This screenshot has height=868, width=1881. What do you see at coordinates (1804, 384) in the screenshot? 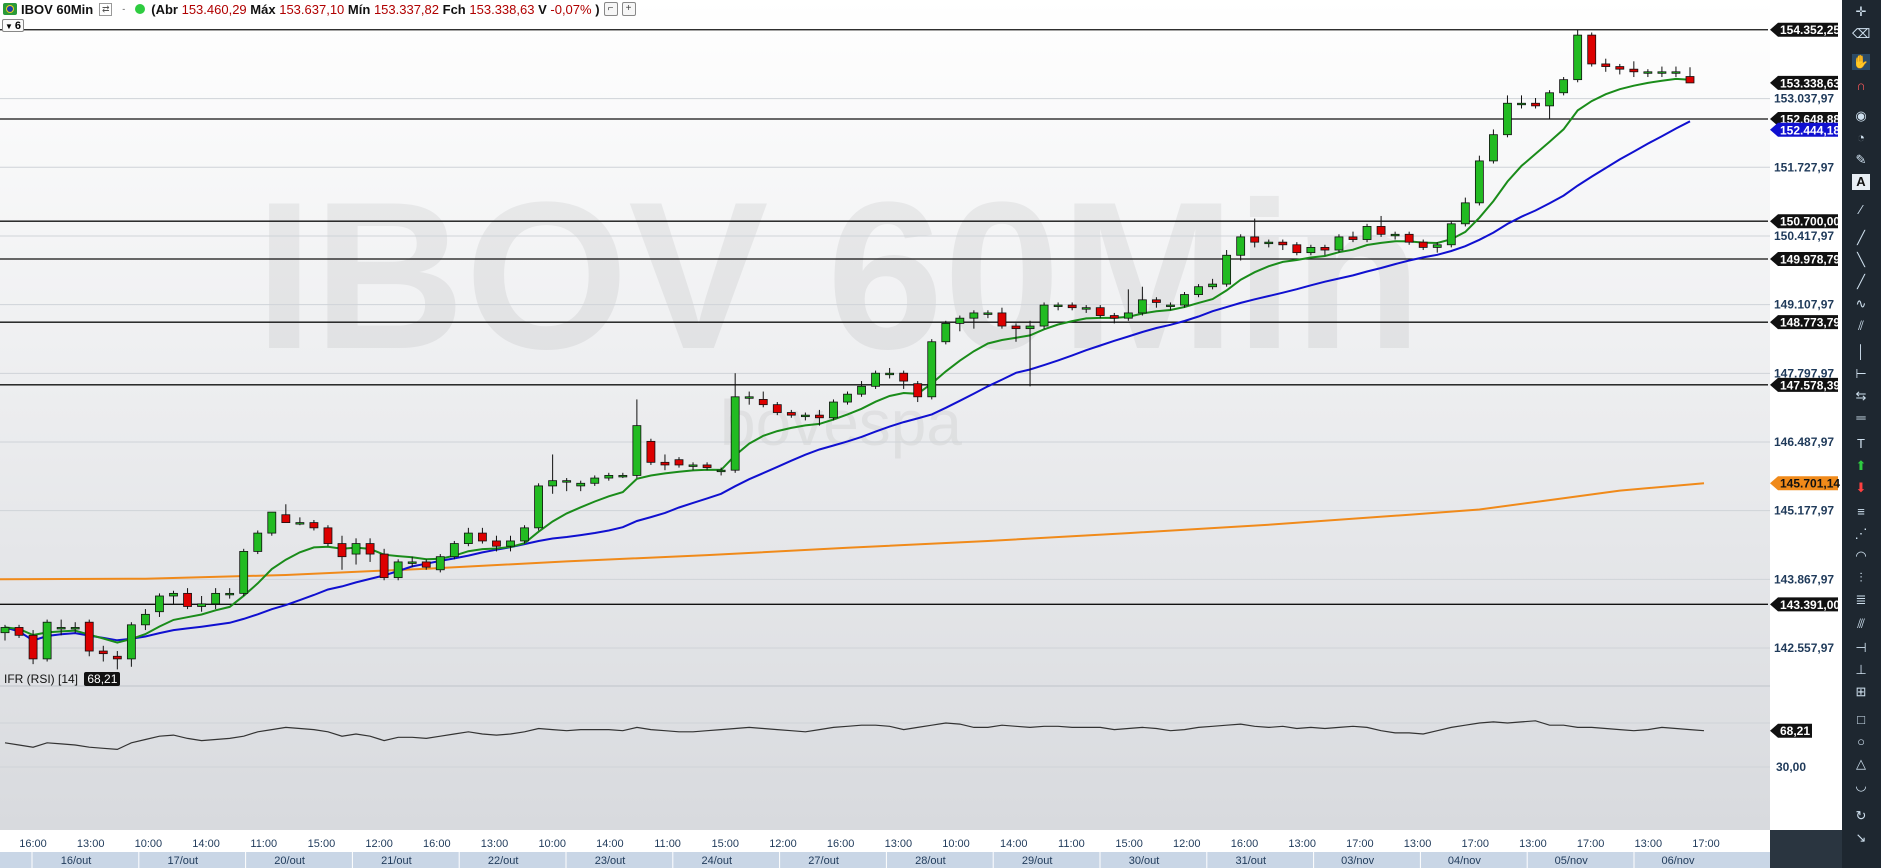
I see `price-tag` at bounding box center [1804, 384].